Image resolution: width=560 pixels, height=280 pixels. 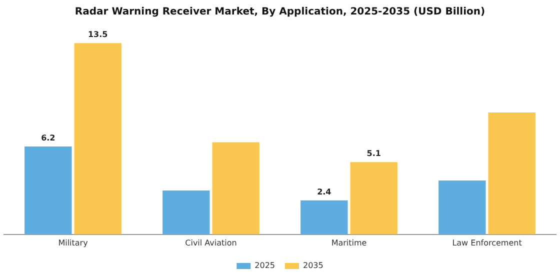 What do you see at coordinates (73, 243) in the screenshot?
I see `x-tick-label: Military` at bounding box center [73, 243].